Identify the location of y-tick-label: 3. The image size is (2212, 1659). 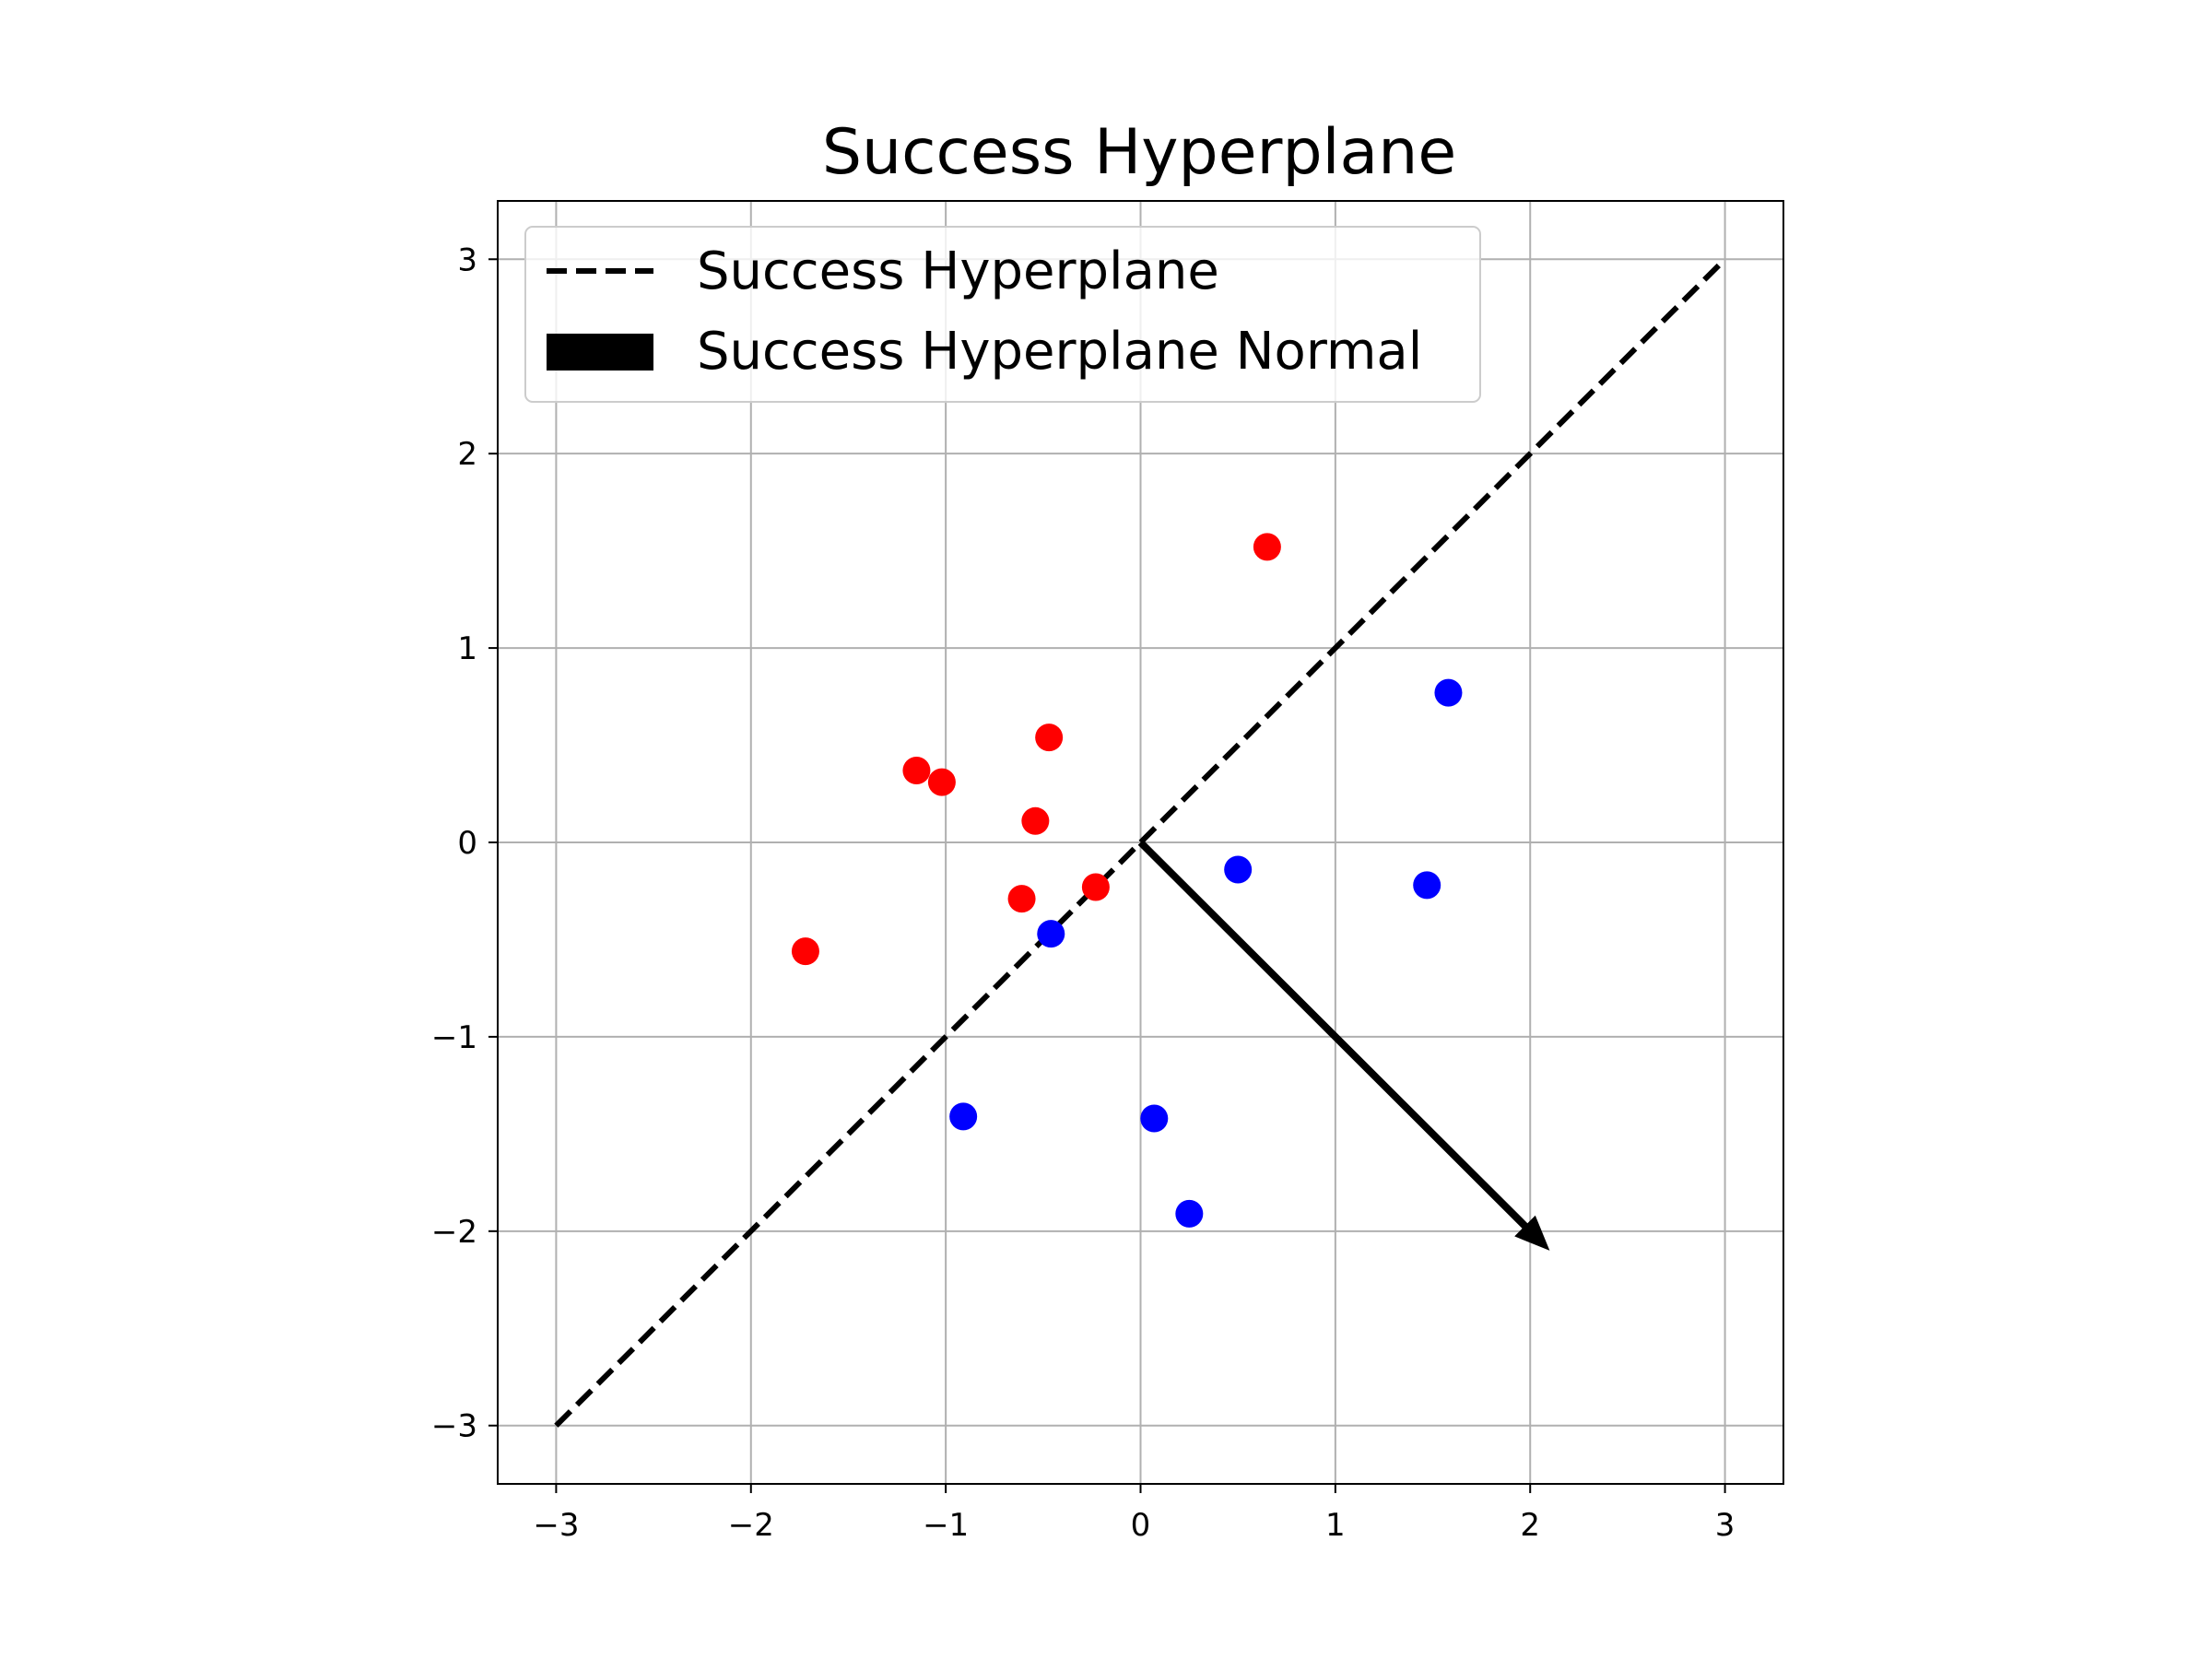
(467, 259).